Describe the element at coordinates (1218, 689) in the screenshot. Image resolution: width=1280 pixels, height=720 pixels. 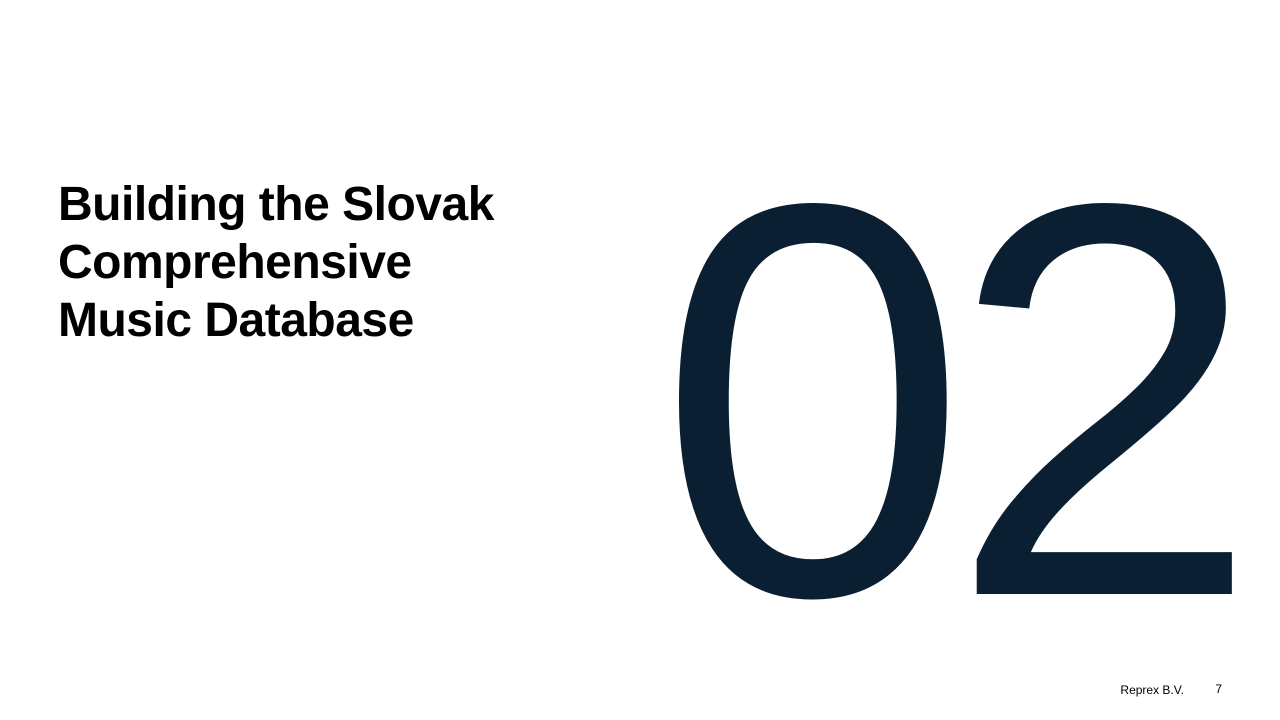
I see `page-number: 7` at that location.